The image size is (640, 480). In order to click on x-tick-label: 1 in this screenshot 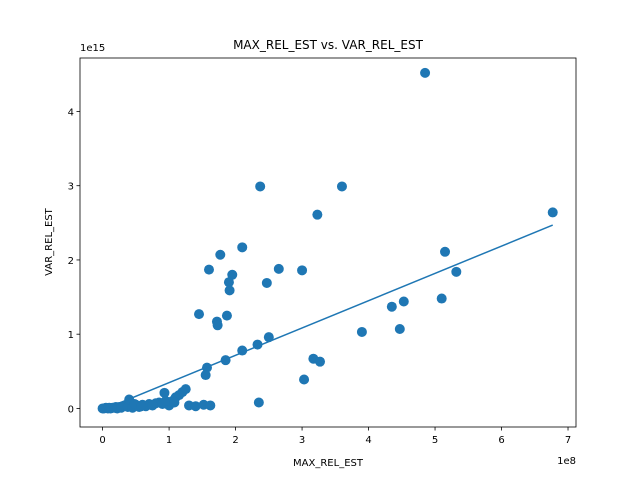, I will do `click(169, 440)`.